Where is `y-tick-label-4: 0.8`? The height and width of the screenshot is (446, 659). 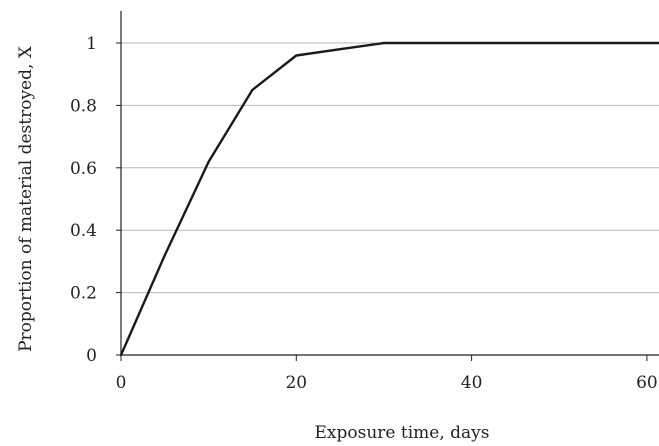 y-tick-label-4: 0.8 is located at coordinates (83, 106).